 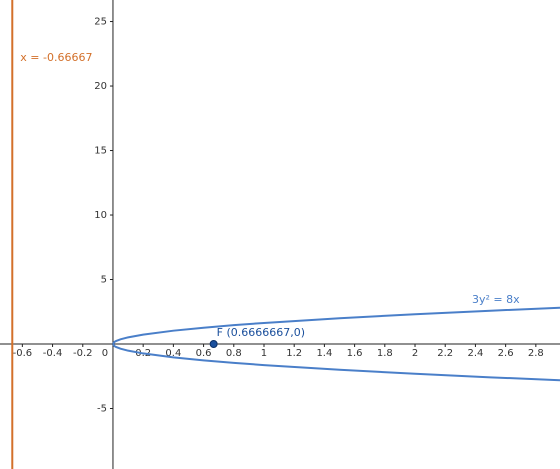 What do you see at coordinates (100, 86) in the screenshot?
I see `y-tick-label: 20` at bounding box center [100, 86].